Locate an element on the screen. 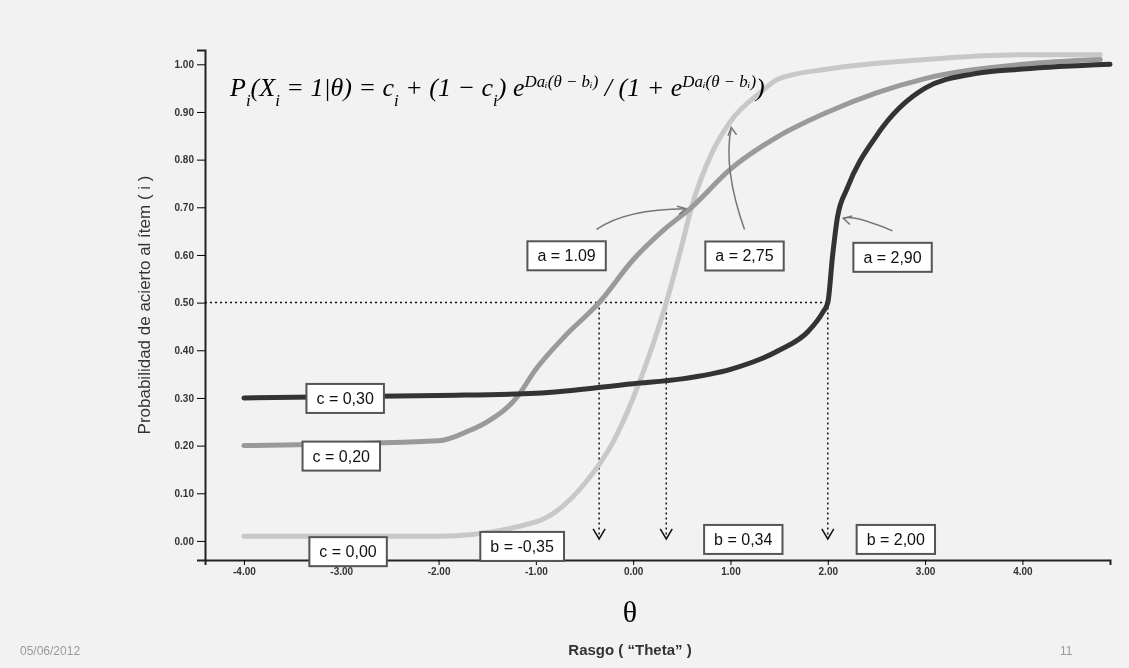 The width and height of the screenshot is (1129, 668). x-tick-label: 3.00 is located at coordinates (925, 572).